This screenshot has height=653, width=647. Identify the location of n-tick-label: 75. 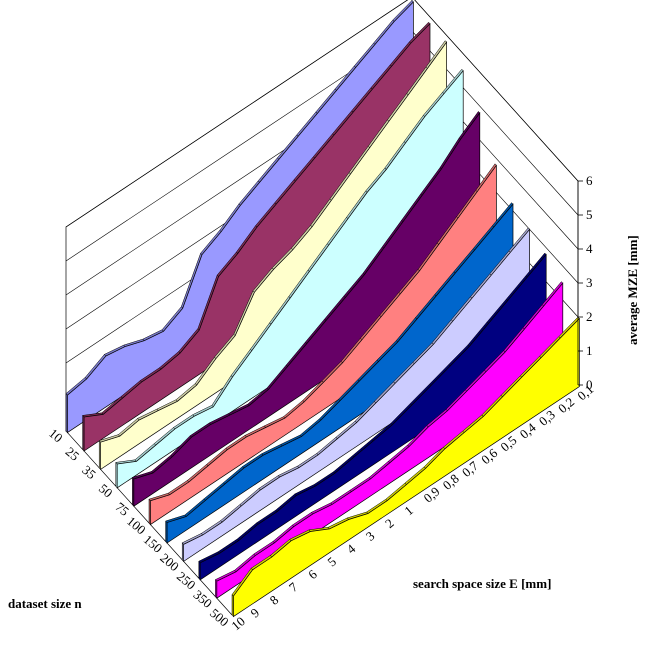
(123, 509).